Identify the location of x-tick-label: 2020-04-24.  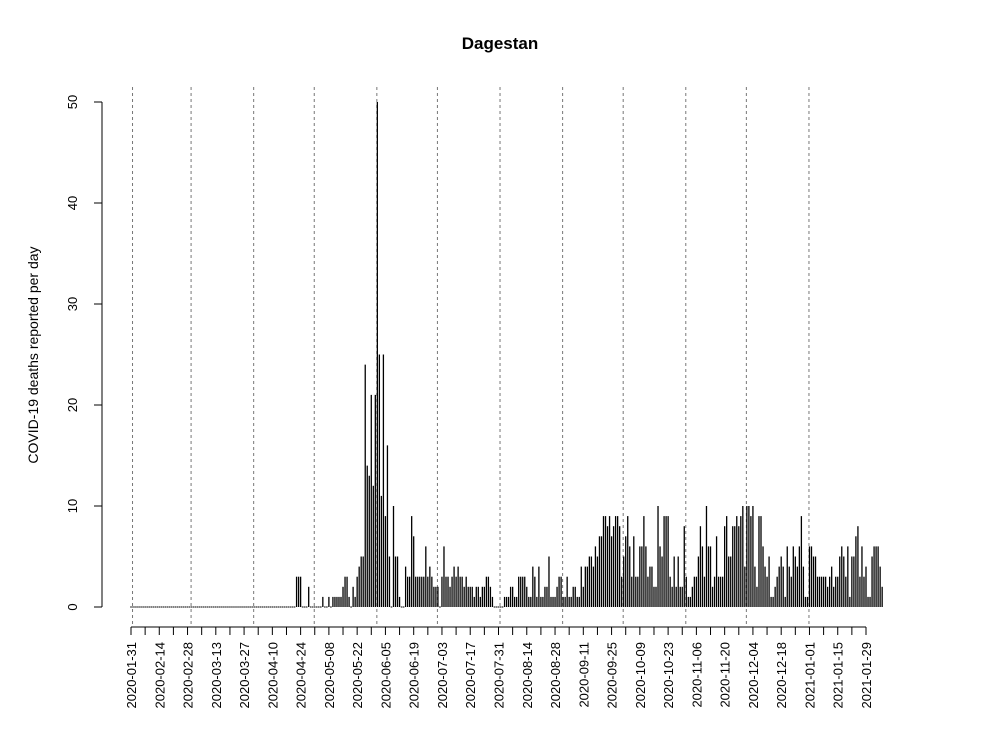
(301, 675).